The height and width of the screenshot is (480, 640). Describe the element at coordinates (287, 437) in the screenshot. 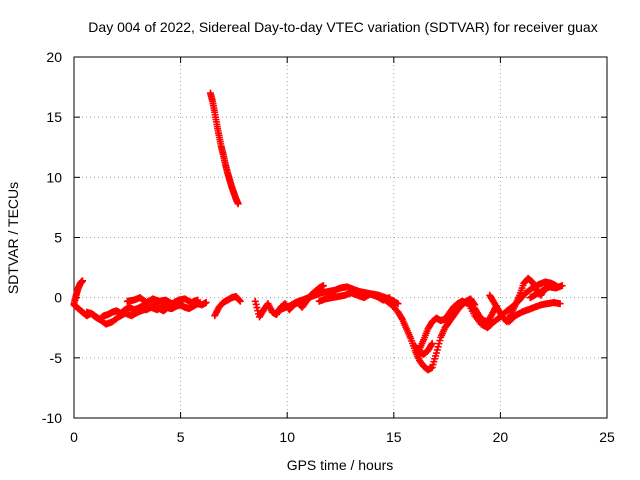

I see `x-tick-label: 10` at that location.